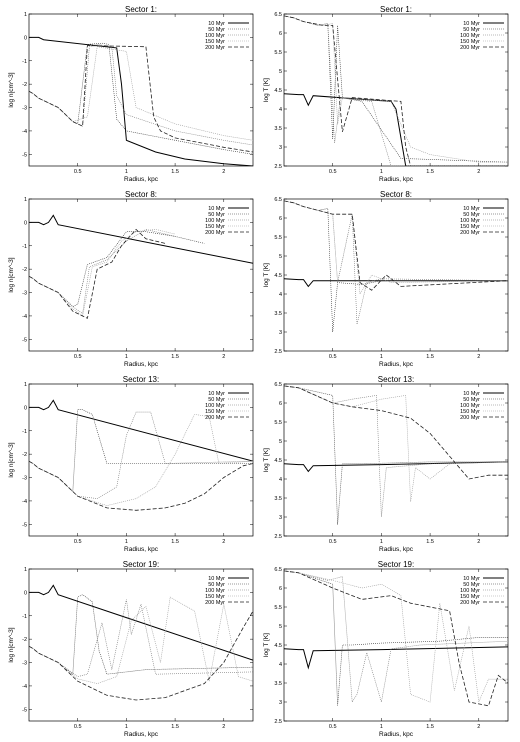  I want to click on y-tick-label: -1, so click(24, 247).